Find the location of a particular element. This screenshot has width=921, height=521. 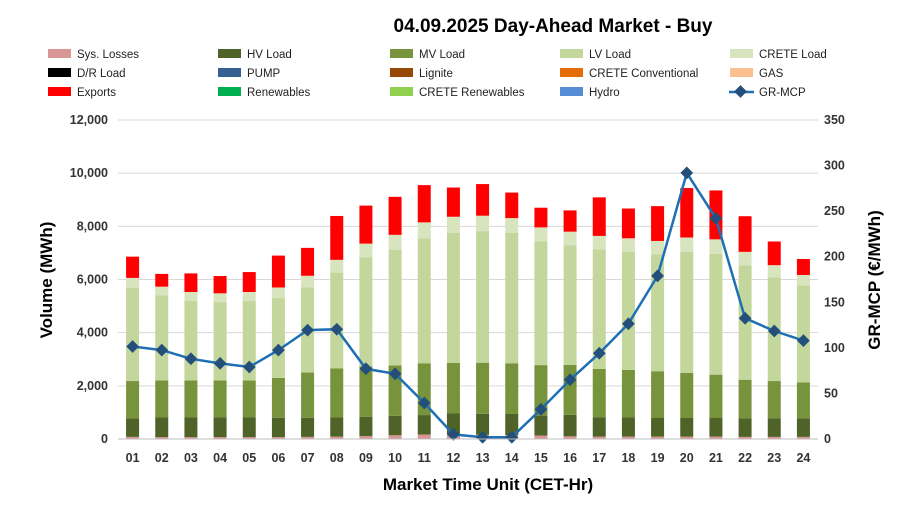

legend-label-exports: Exports is located at coordinates (96, 93).